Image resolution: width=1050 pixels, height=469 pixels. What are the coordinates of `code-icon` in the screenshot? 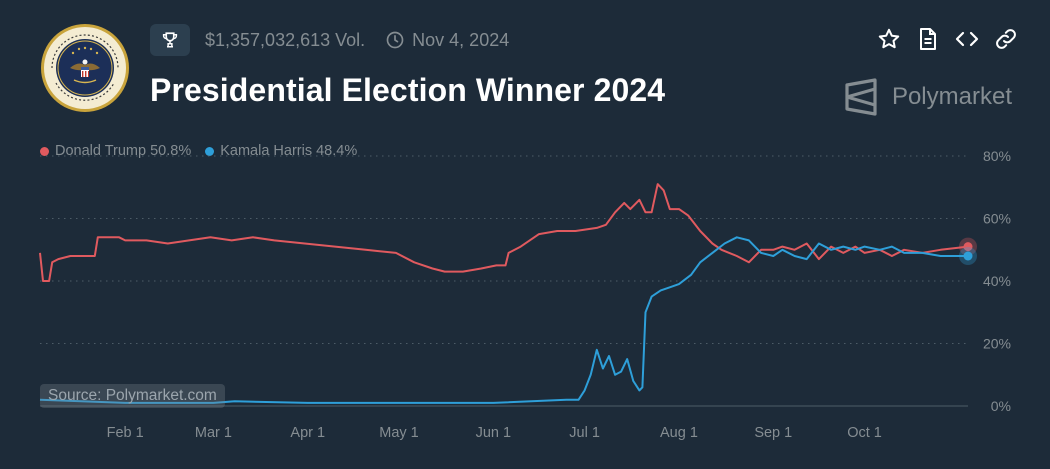 It's located at (967, 39).